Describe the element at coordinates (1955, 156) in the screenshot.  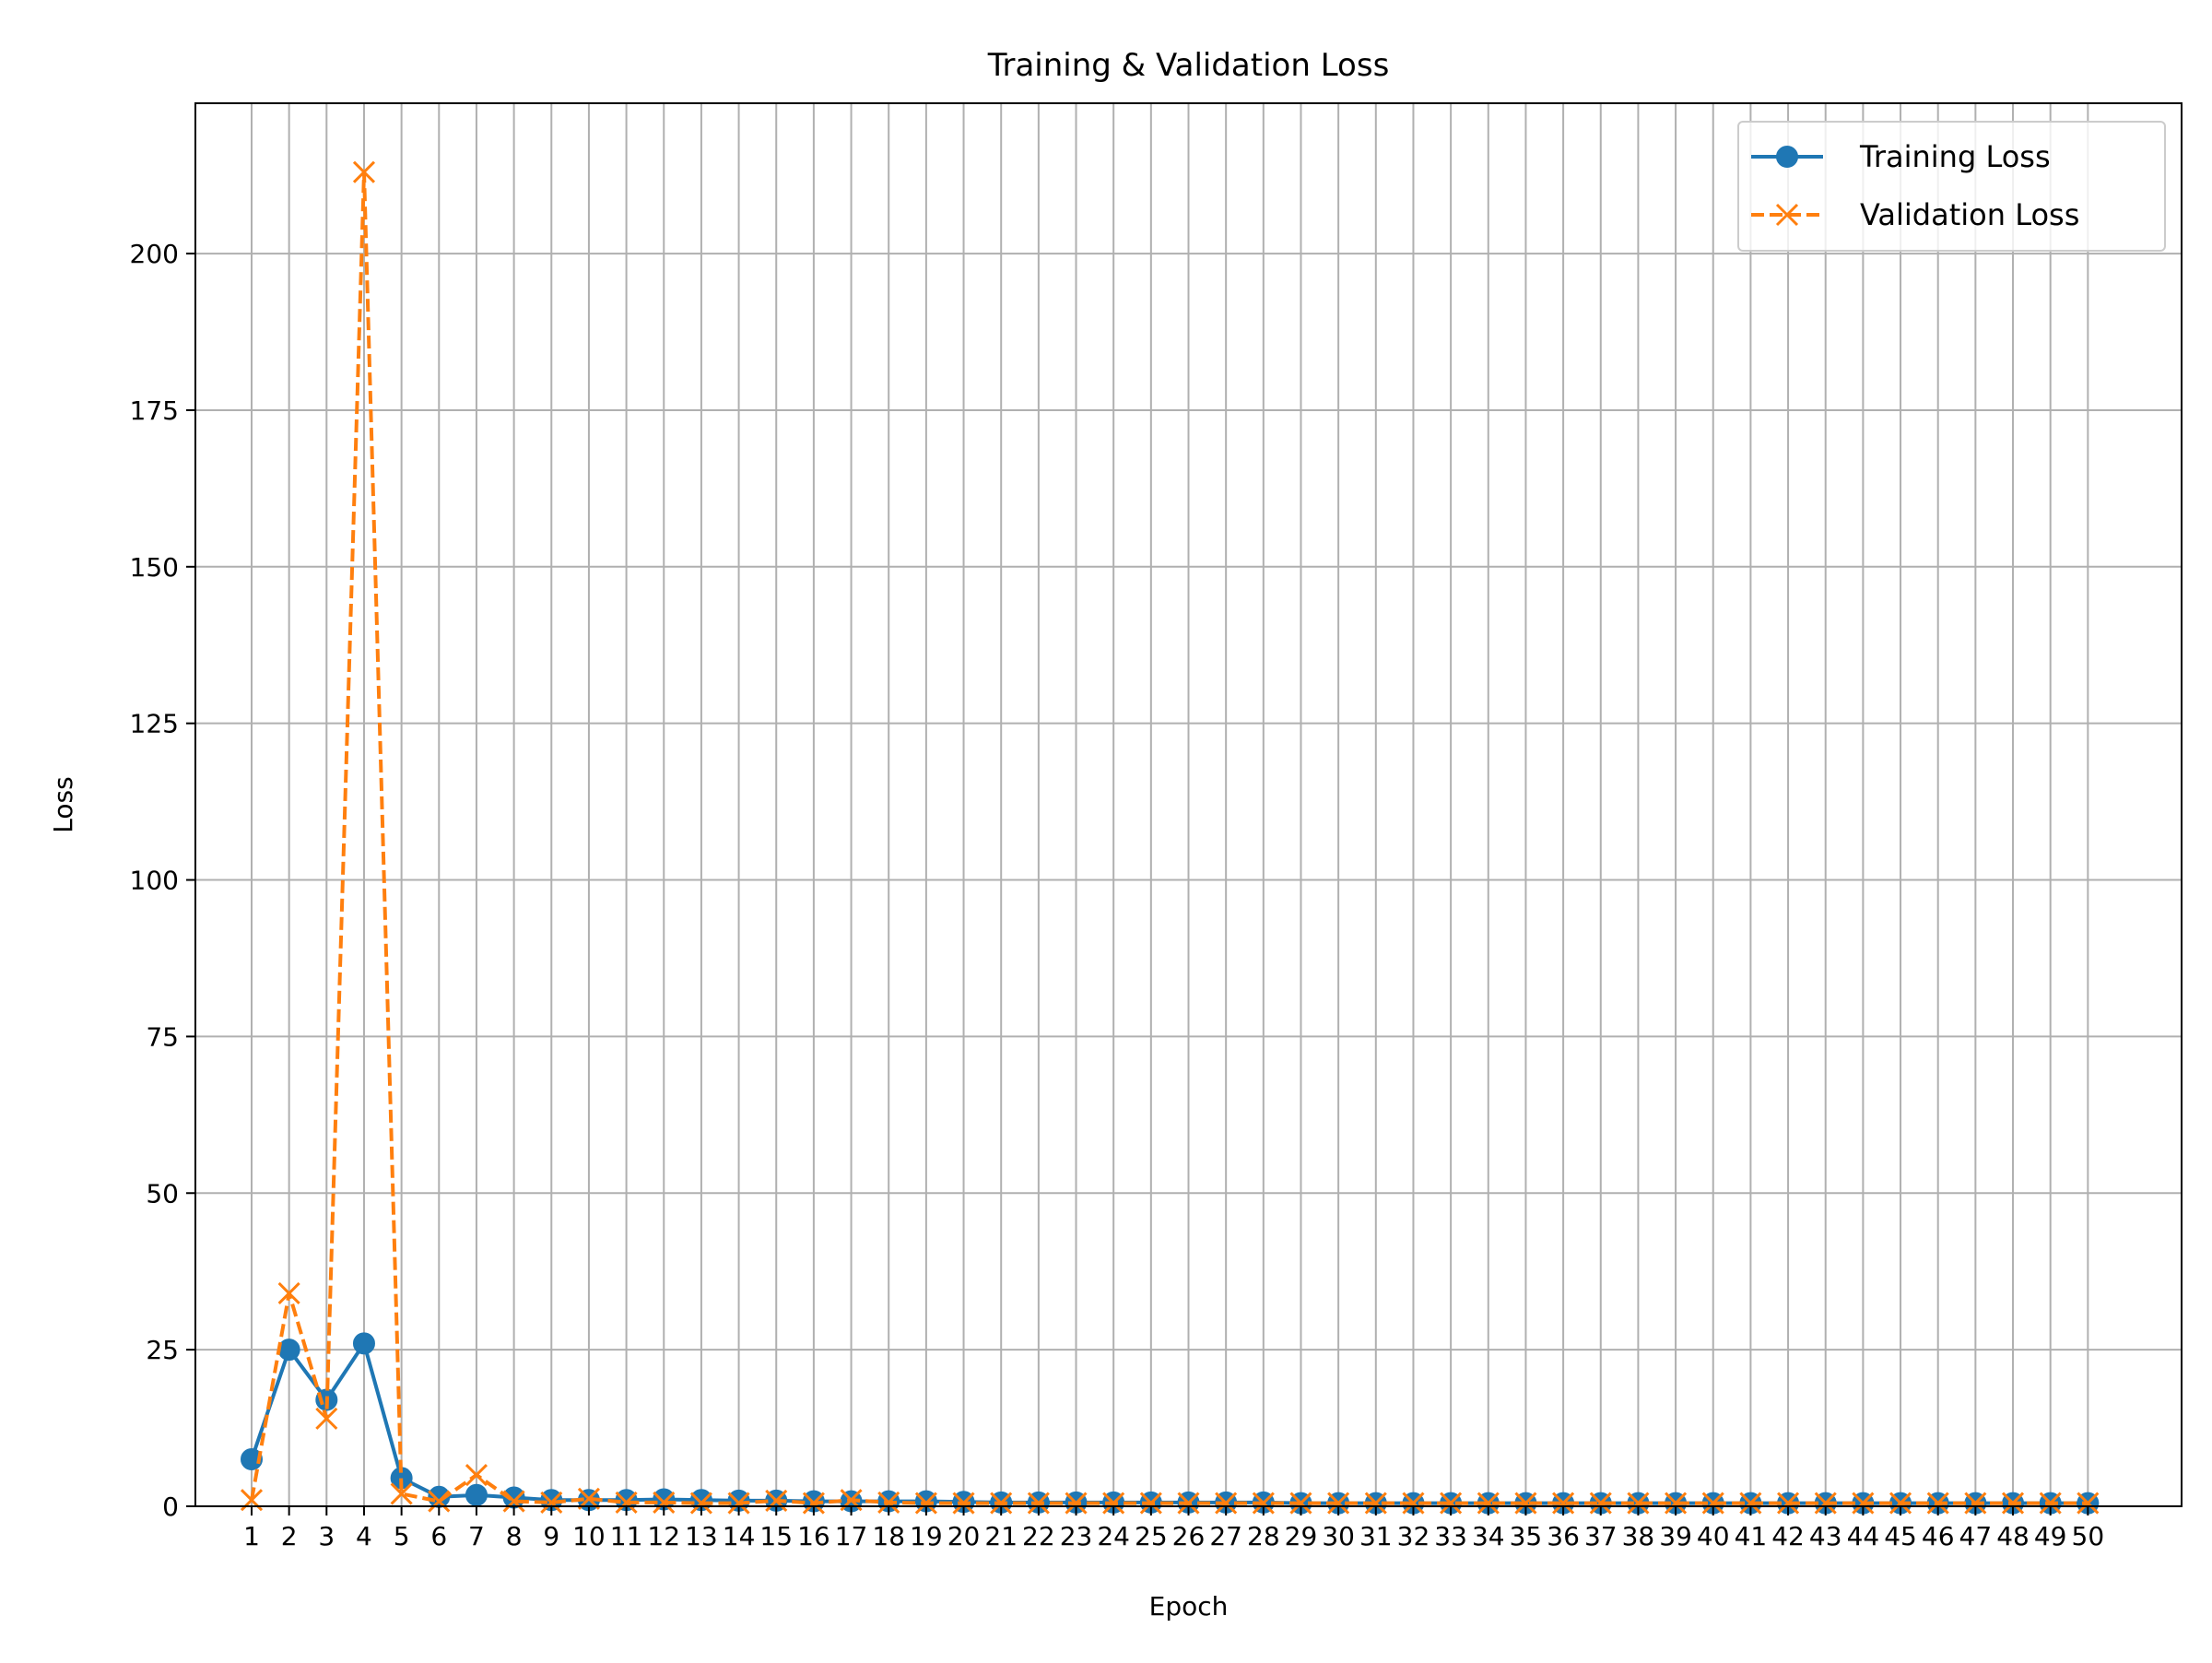
I see `legend-label: Training Loss` at that location.